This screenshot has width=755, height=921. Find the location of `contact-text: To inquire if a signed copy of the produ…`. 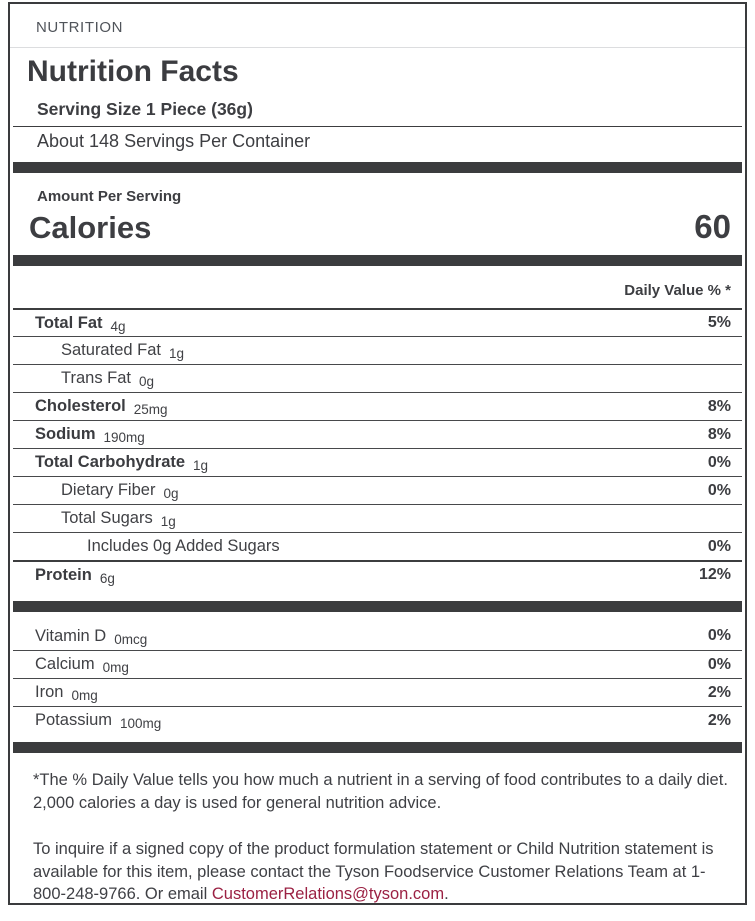

contact-text: To inquire if a signed copy of the produ… is located at coordinates (373, 871).